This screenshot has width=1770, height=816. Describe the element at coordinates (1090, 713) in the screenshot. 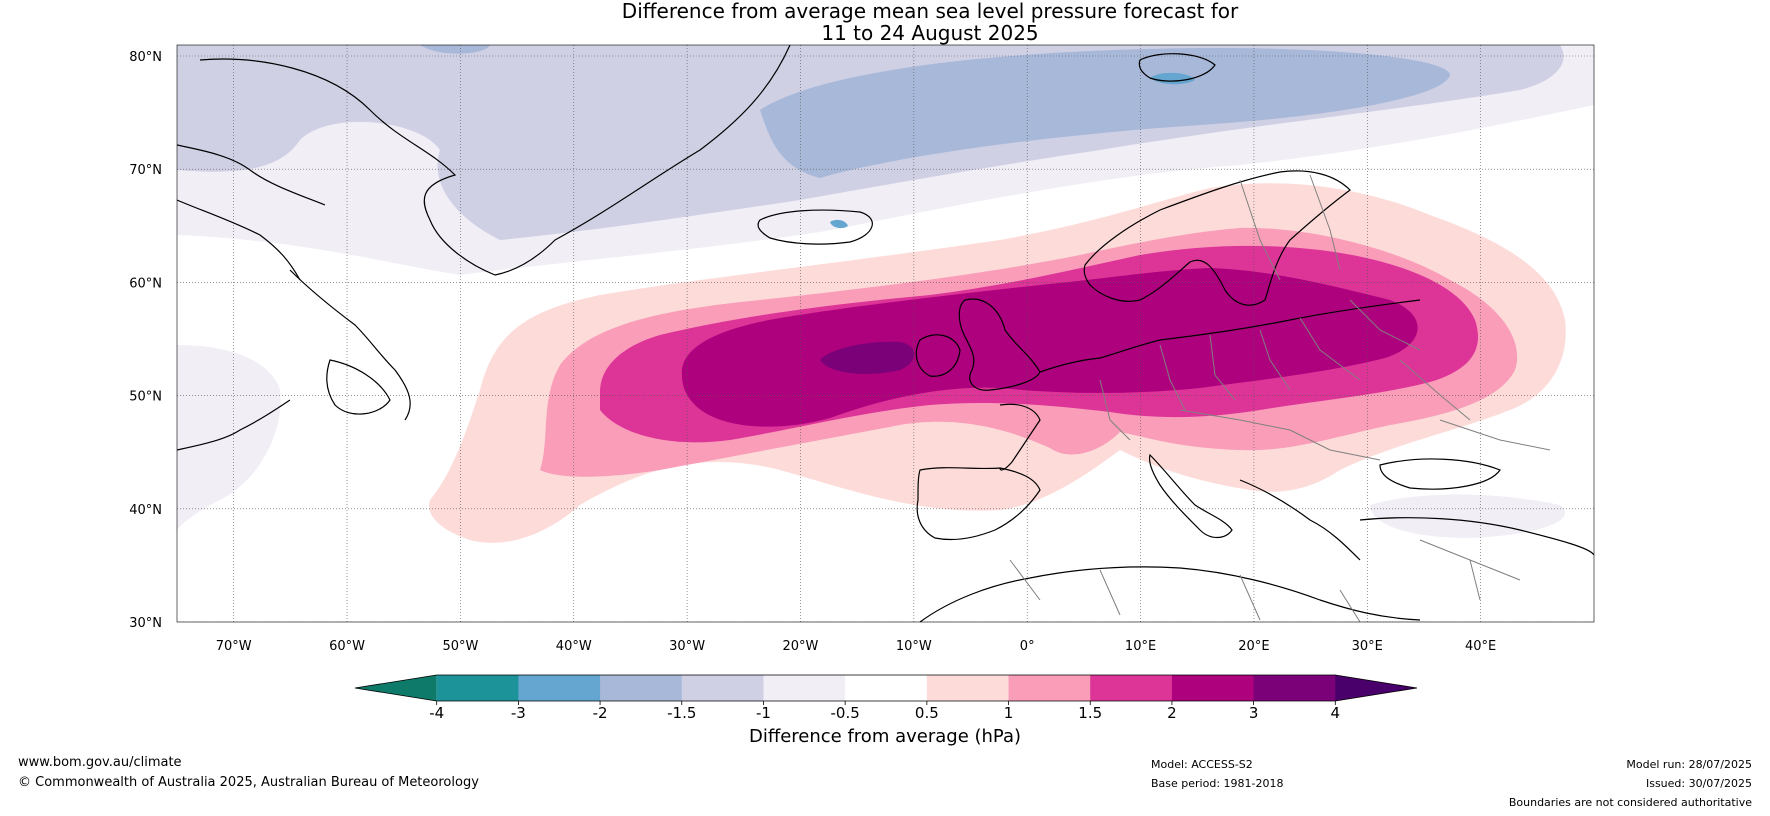

I see `colorbar-tick-label: 1.5` at that location.